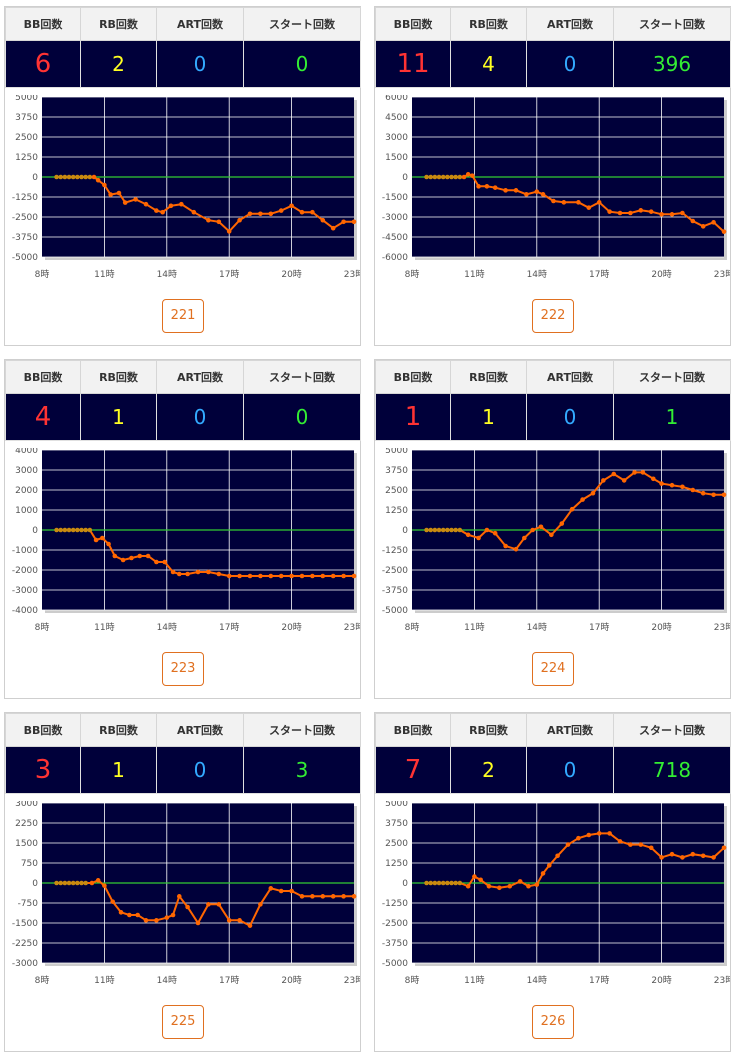 This screenshot has height=1058, width=738. What do you see at coordinates (599, 980) in the screenshot?
I see `x-tick-label: 17時` at bounding box center [599, 980].